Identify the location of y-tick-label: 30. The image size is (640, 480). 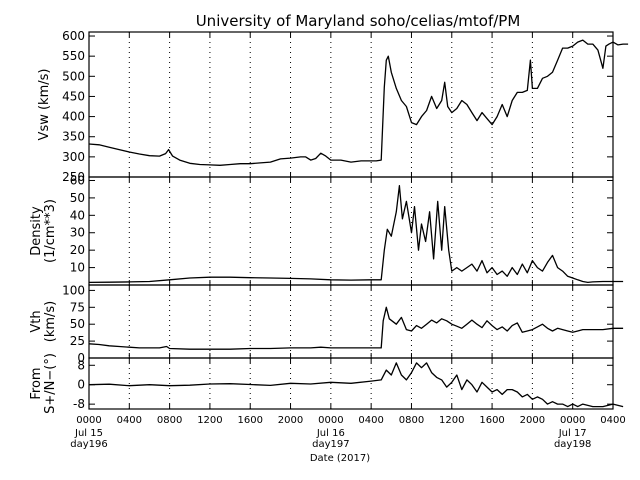
(77, 233).